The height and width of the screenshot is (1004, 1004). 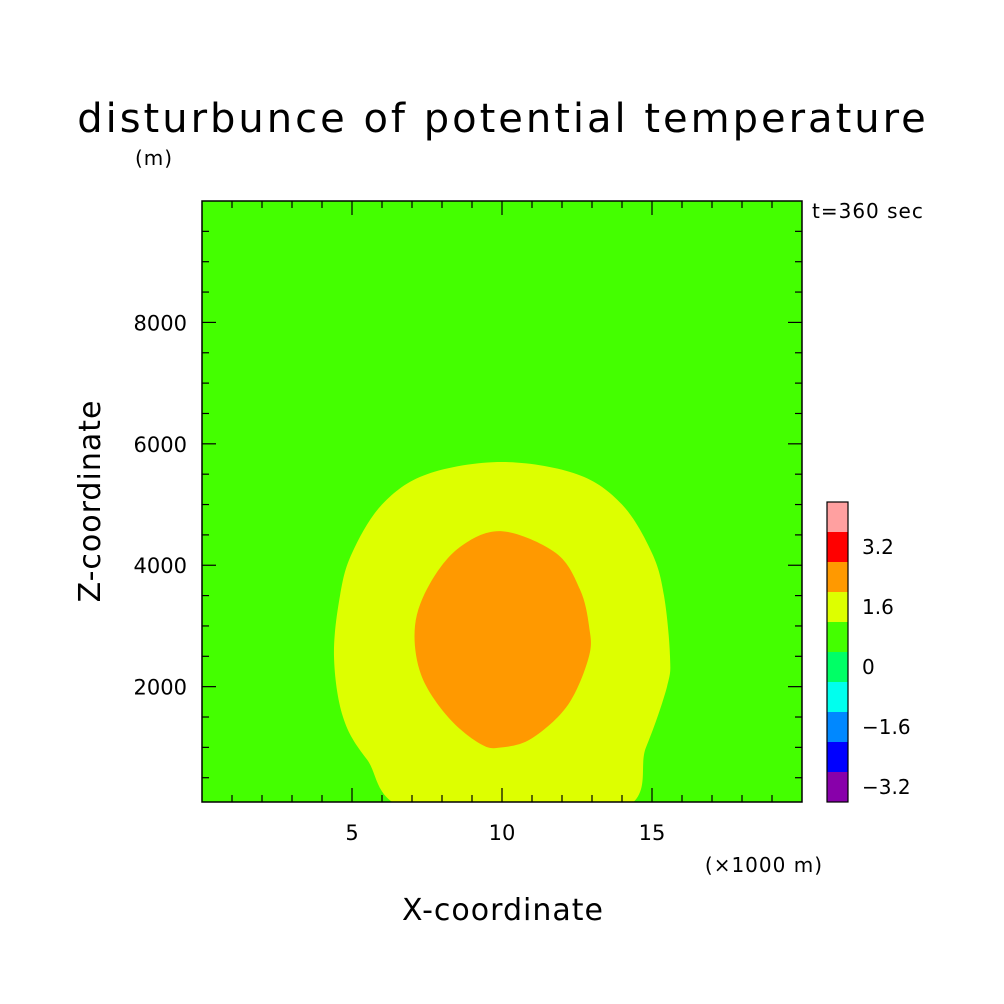 What do you see at coordinates (154, 158) in the screenshot?
I see `unit-label: (m)` at bounding box center [154, 158].